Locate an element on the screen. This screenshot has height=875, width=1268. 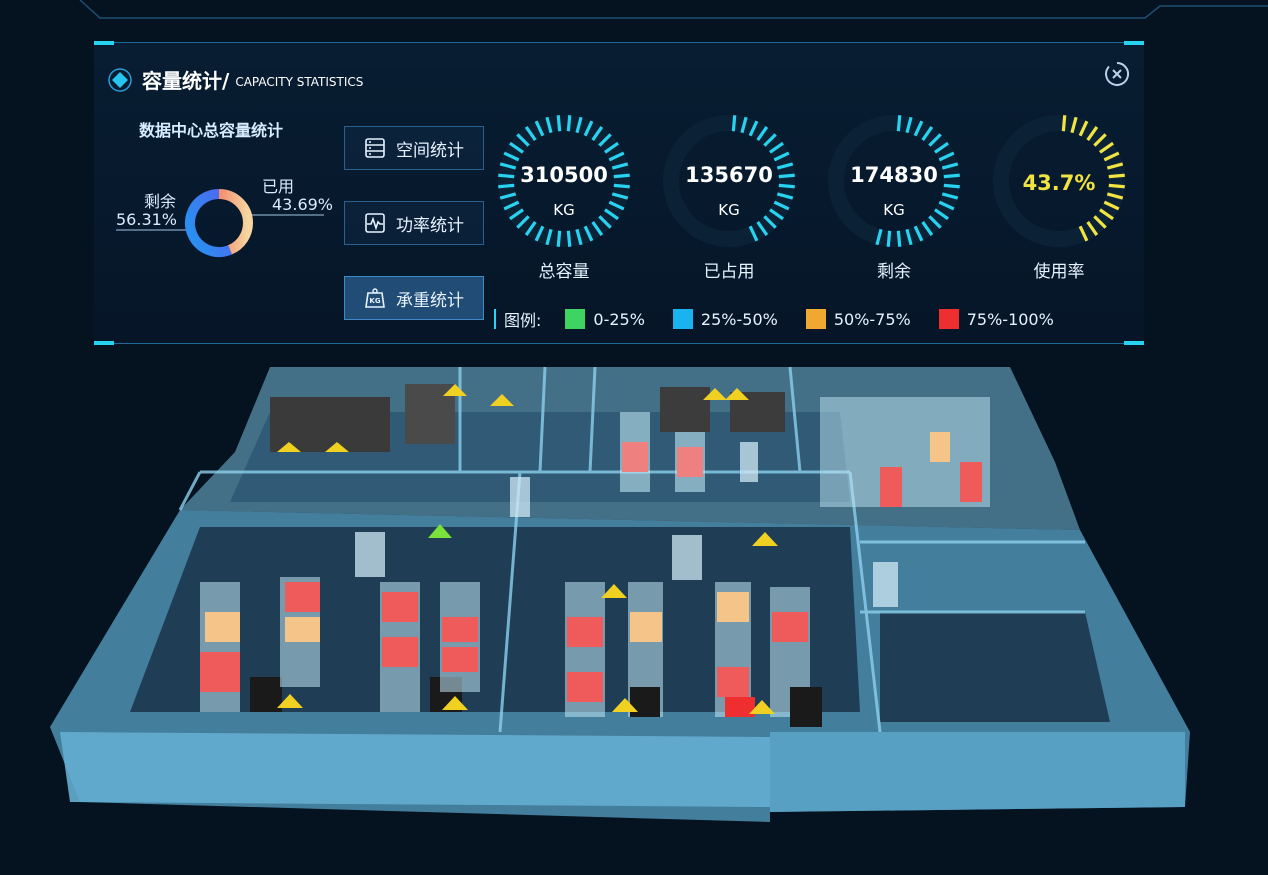
donut-leader-lines is located at coordinates (220, 222).